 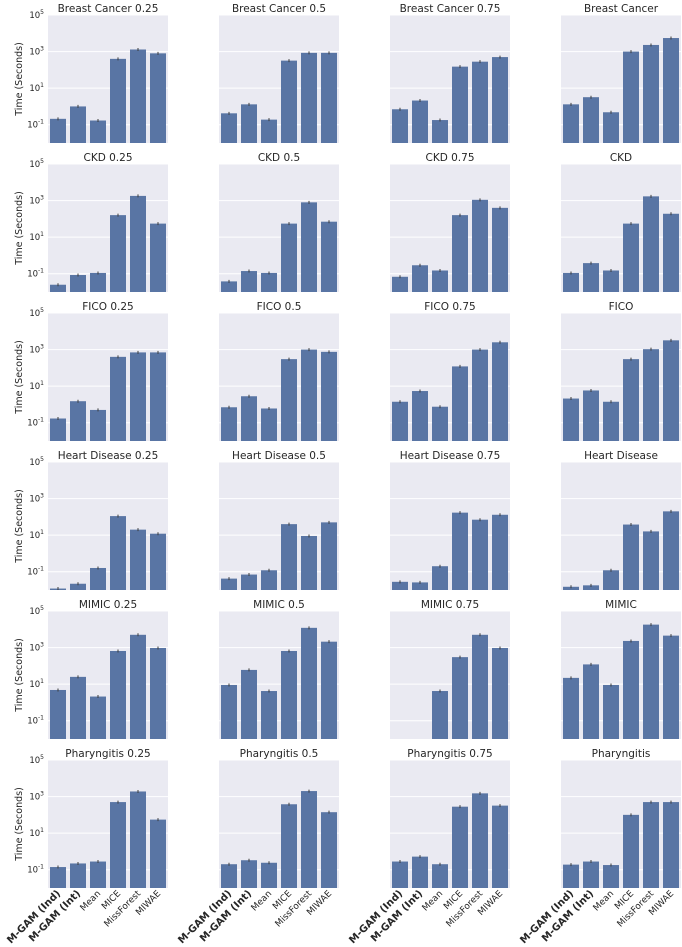 What do you see at coordinates (621, 307) in the screenshot?
I see `panel-title: FICO` at bounding box center [621, 307].